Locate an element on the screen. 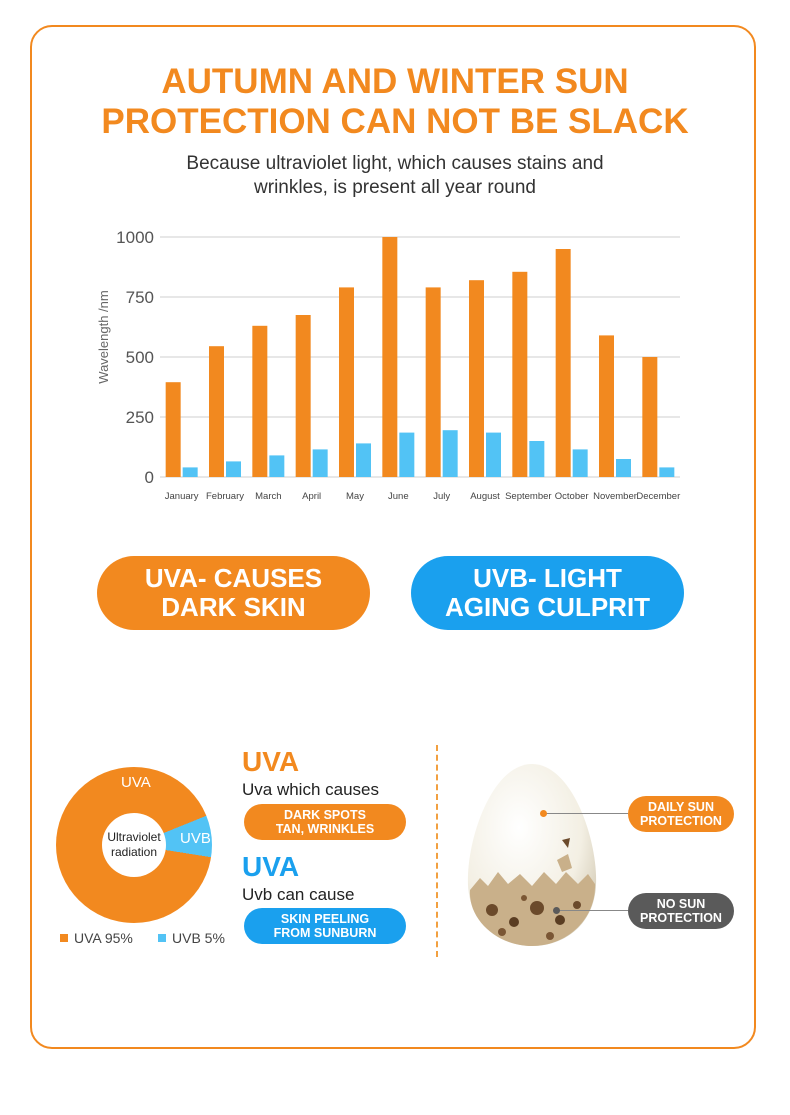 Image resolution: width=790 pixels, height=1115 pixels. uva-effect-line-2: TAN, WRINKLES is located at coordinates (325, 829).